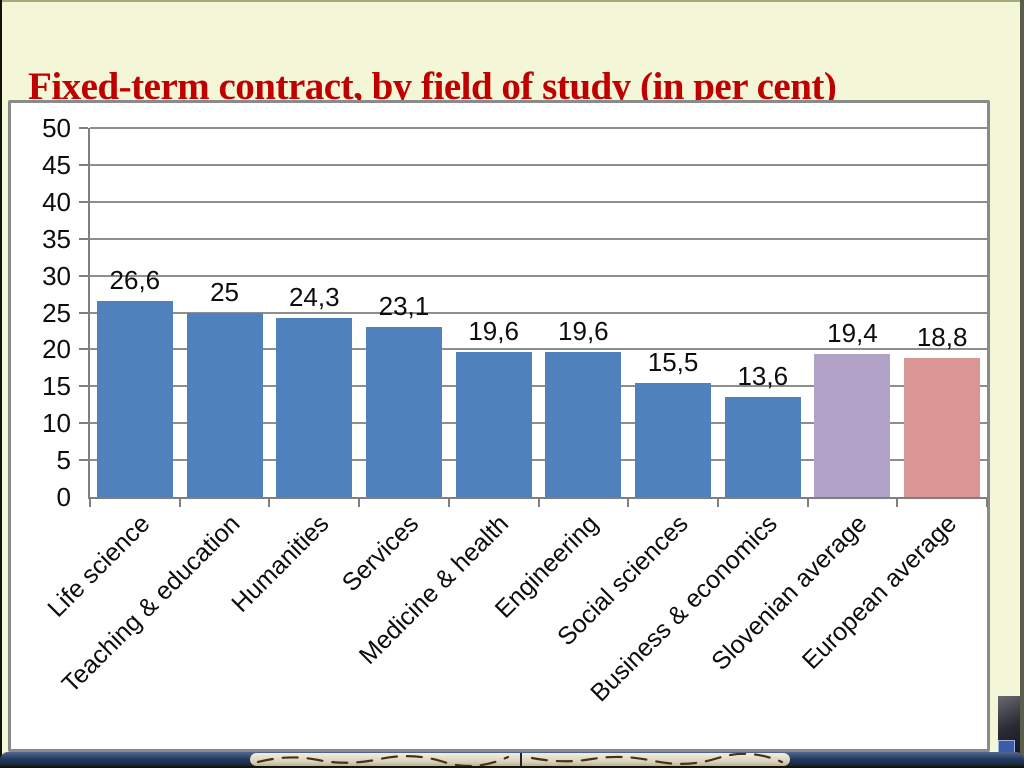  What do you see at coordinates (56, 201) in the screenshot?
I see `y-axis-tick-label: 40` at bounding box center [56, 201].